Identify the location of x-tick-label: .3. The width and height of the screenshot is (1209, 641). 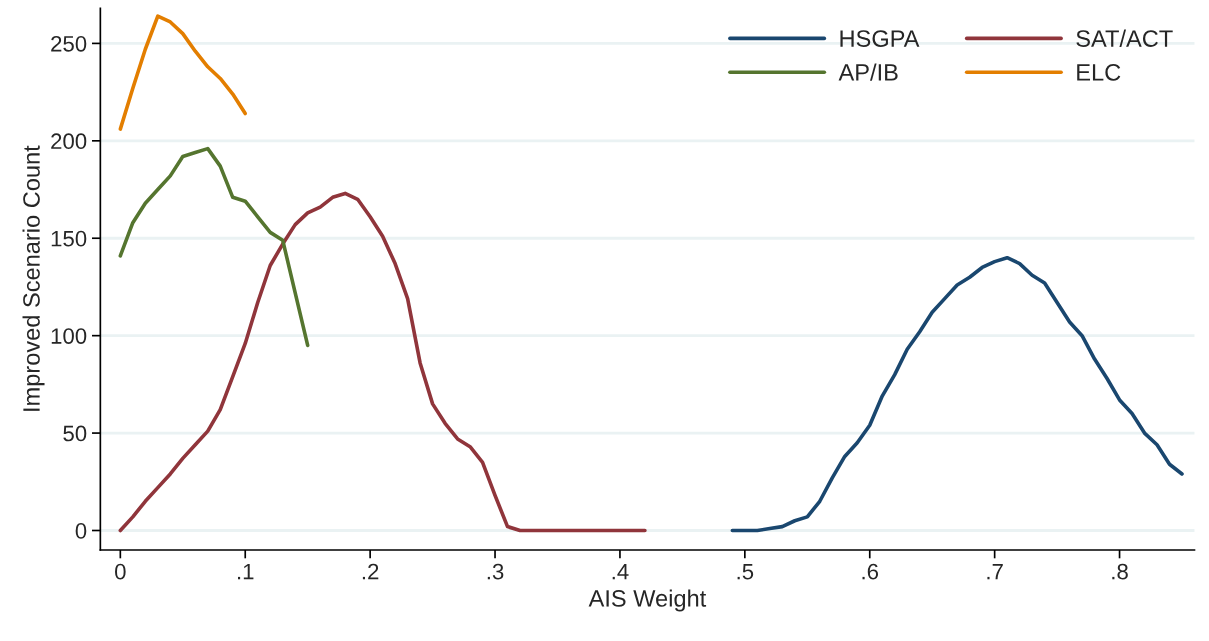
(495, 571).